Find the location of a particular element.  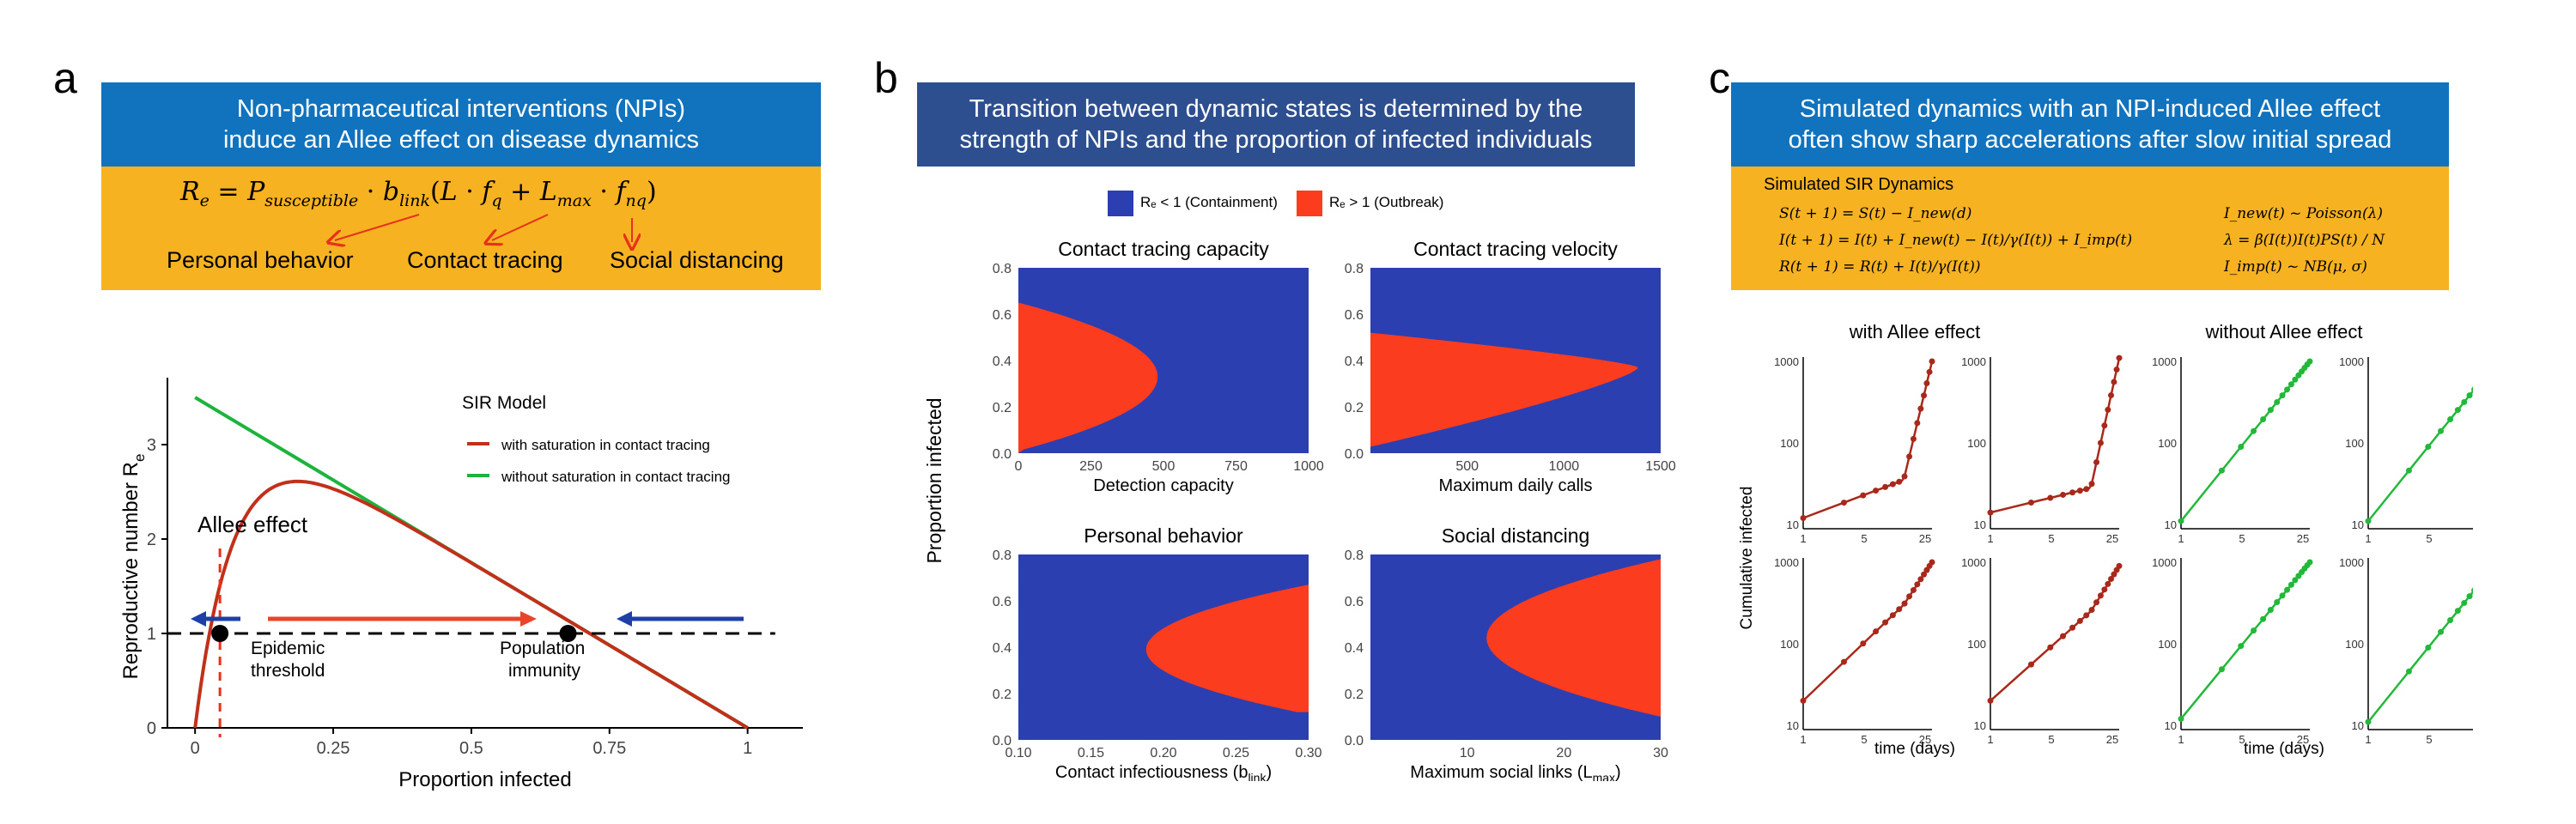

phase-xlabel: Contact infectiousness (blink) is located at coordinates (1163, 772).